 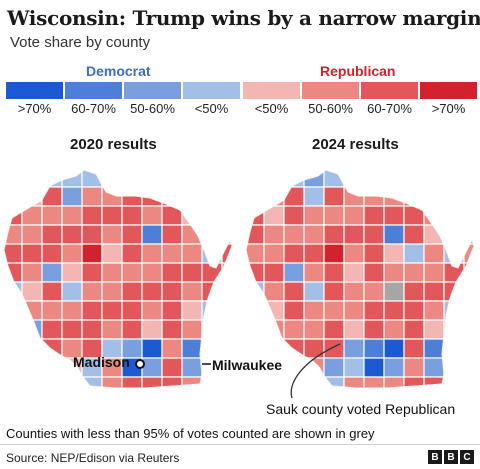 I want to click on legend-swatch-rep-under50, so click(x=271, y=90).